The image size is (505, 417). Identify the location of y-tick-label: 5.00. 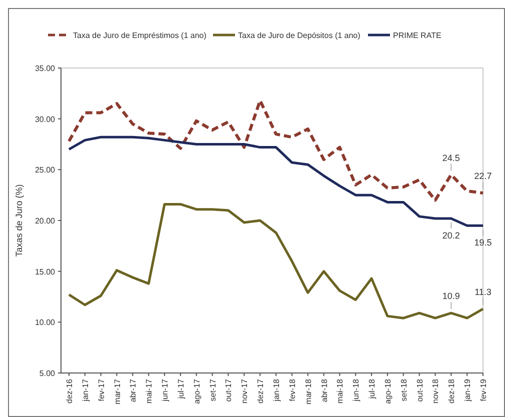
(47, 373).